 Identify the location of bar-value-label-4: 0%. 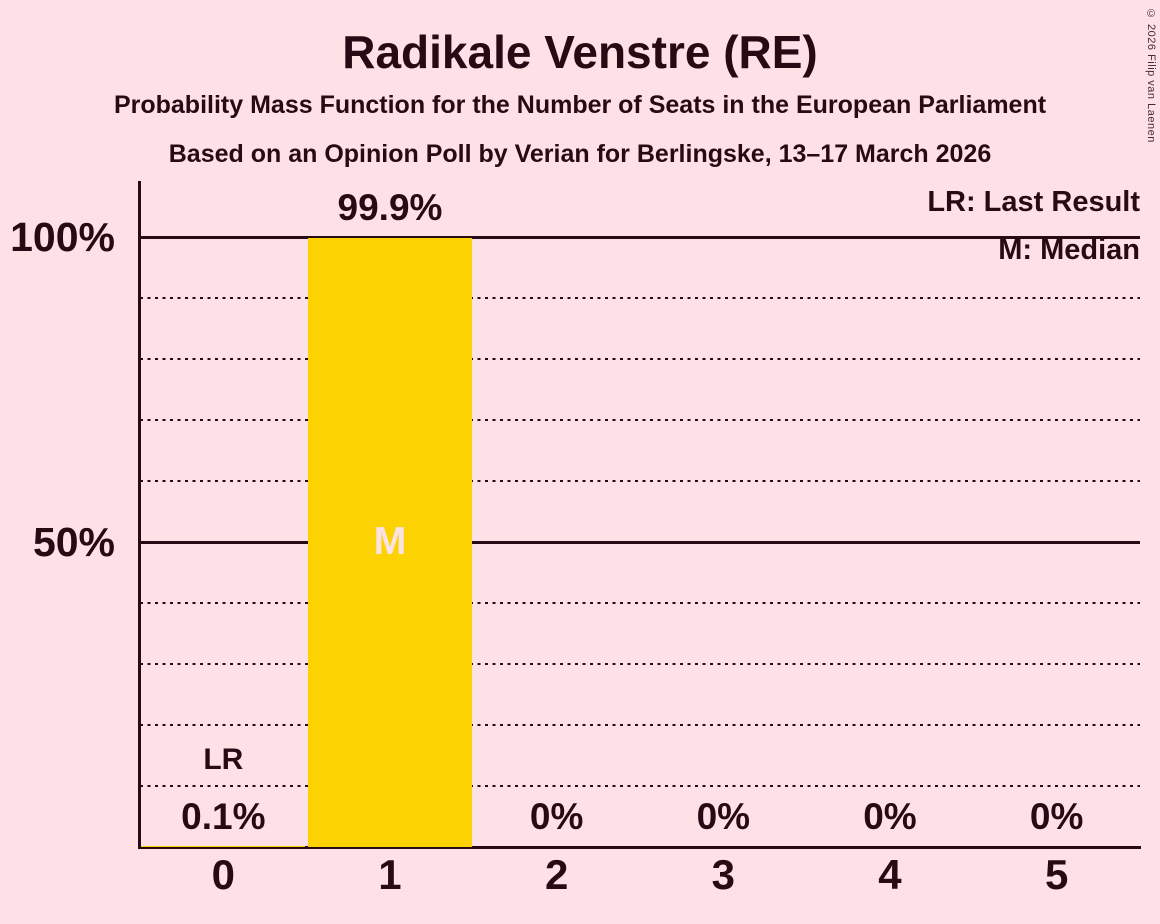
(890, 816).